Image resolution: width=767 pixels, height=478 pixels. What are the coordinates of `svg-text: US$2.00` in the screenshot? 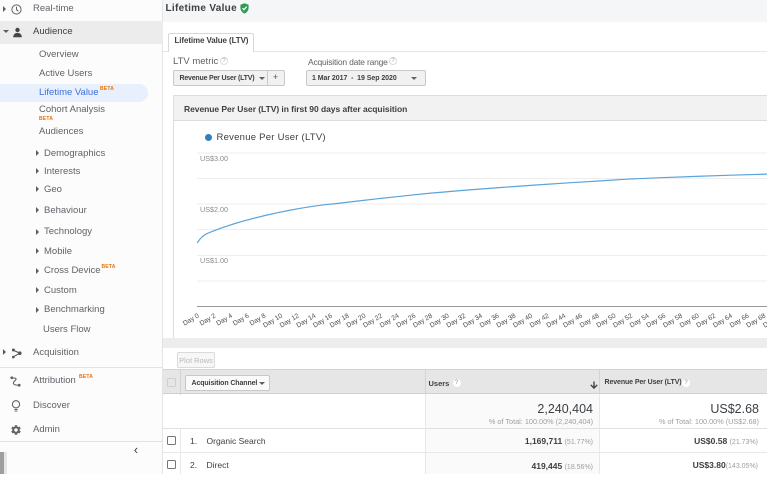 It's located at (214, 208).